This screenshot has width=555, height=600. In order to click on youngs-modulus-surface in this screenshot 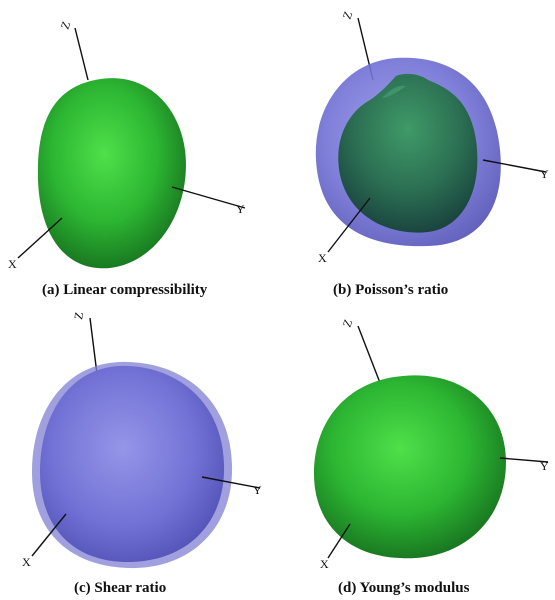, I will do `click(410, 466)`.